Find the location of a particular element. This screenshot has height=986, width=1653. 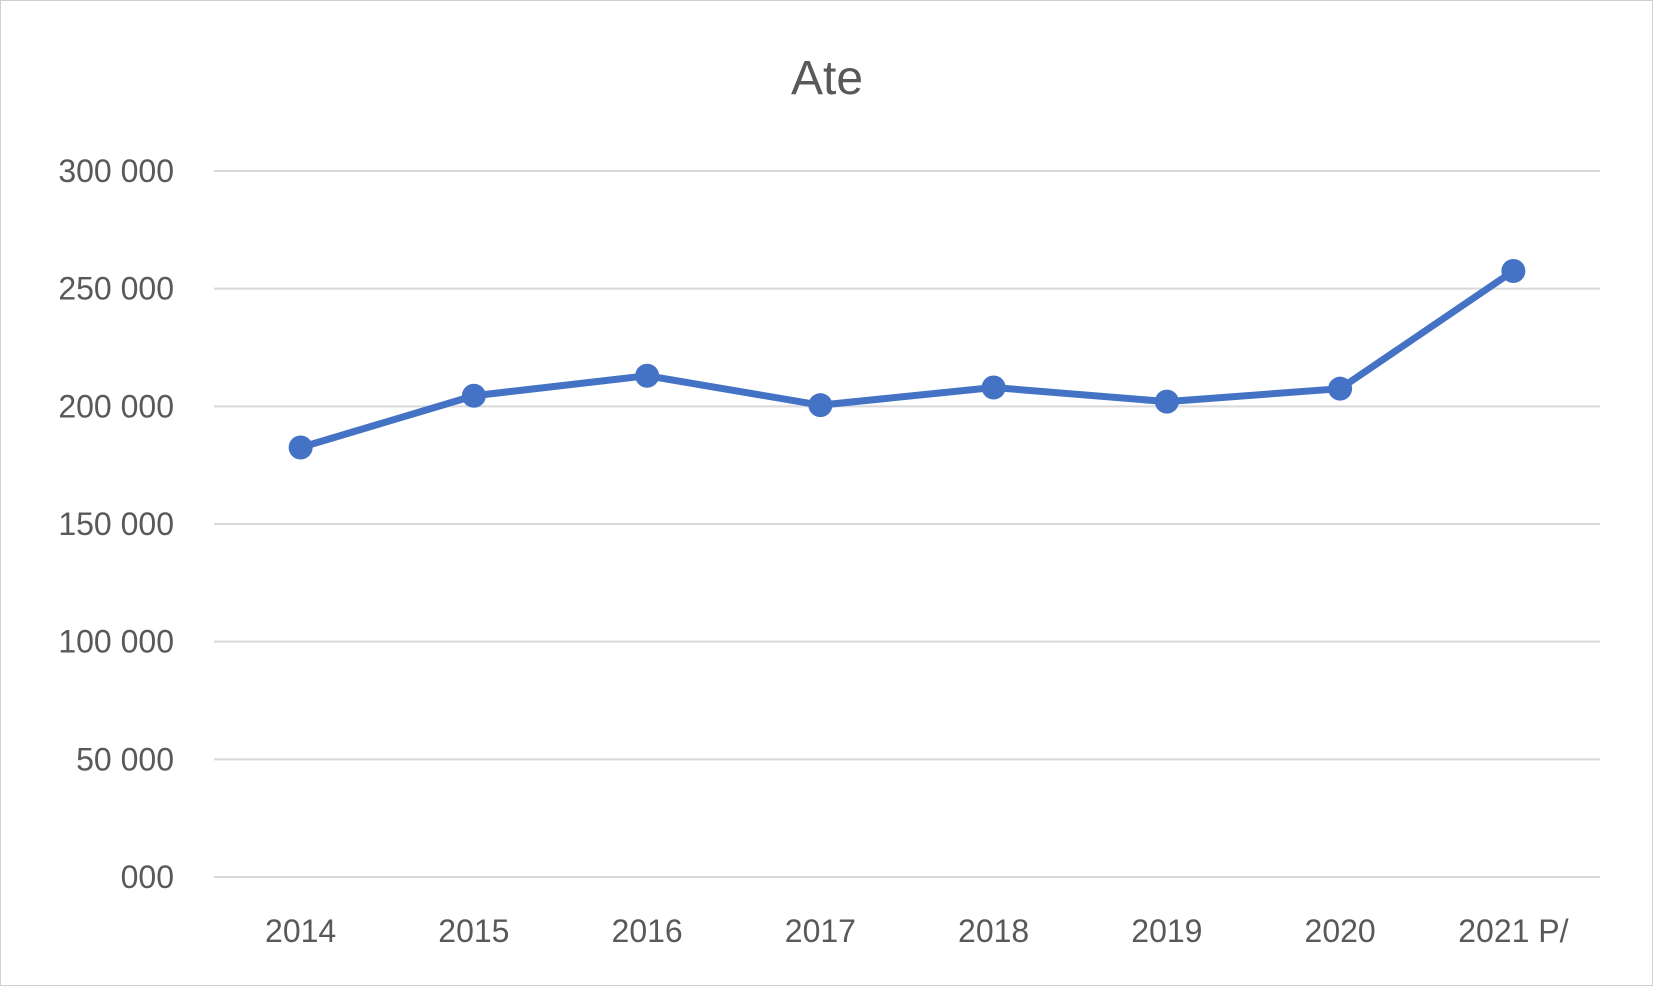

y-tick-label: 150 000 is located at coordinates (116, 524).